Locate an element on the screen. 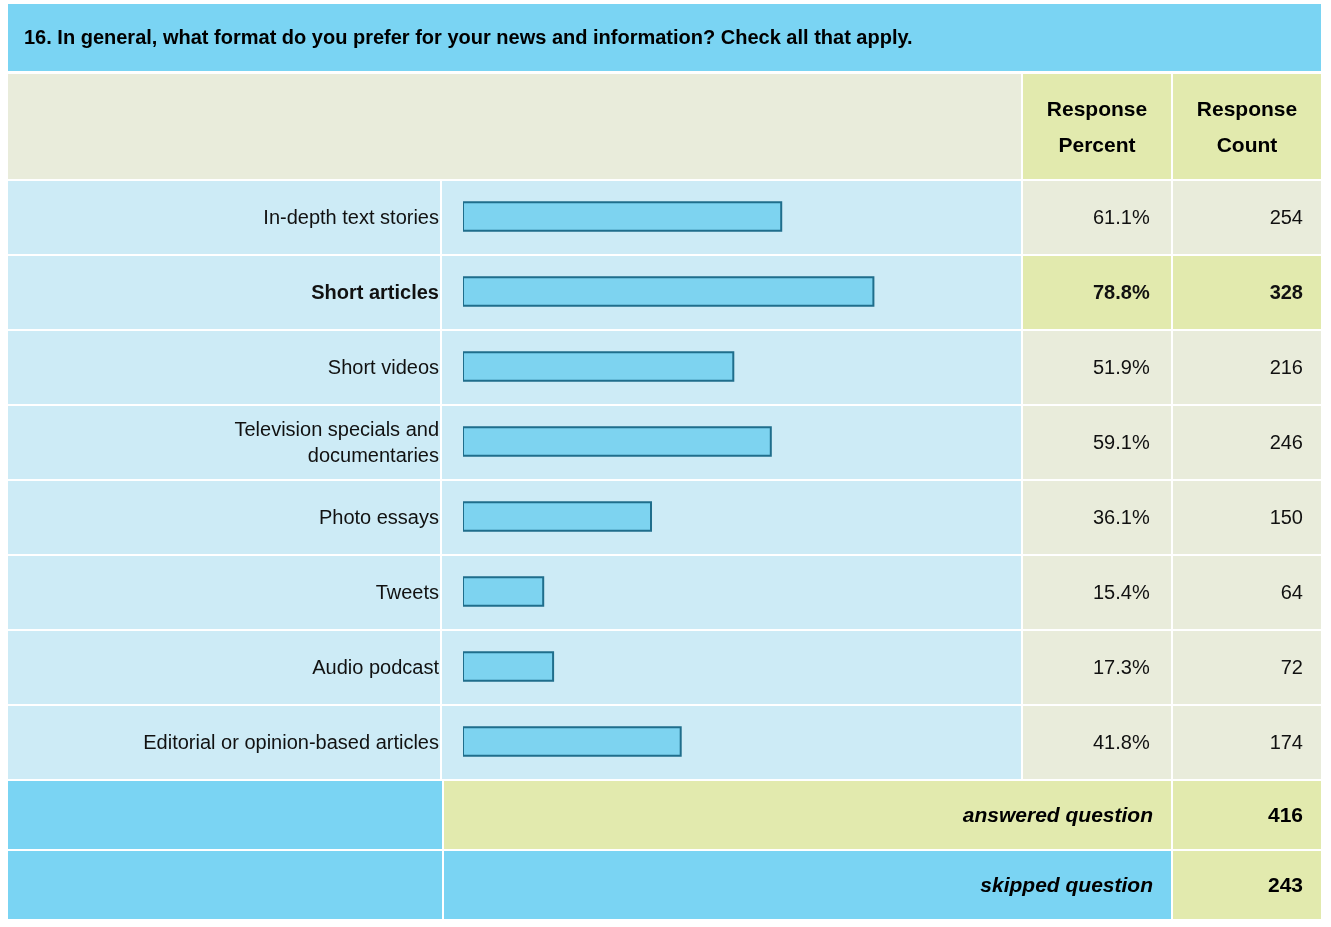  y-tick-label: Audio podcast is located at coordinates (376, 666).